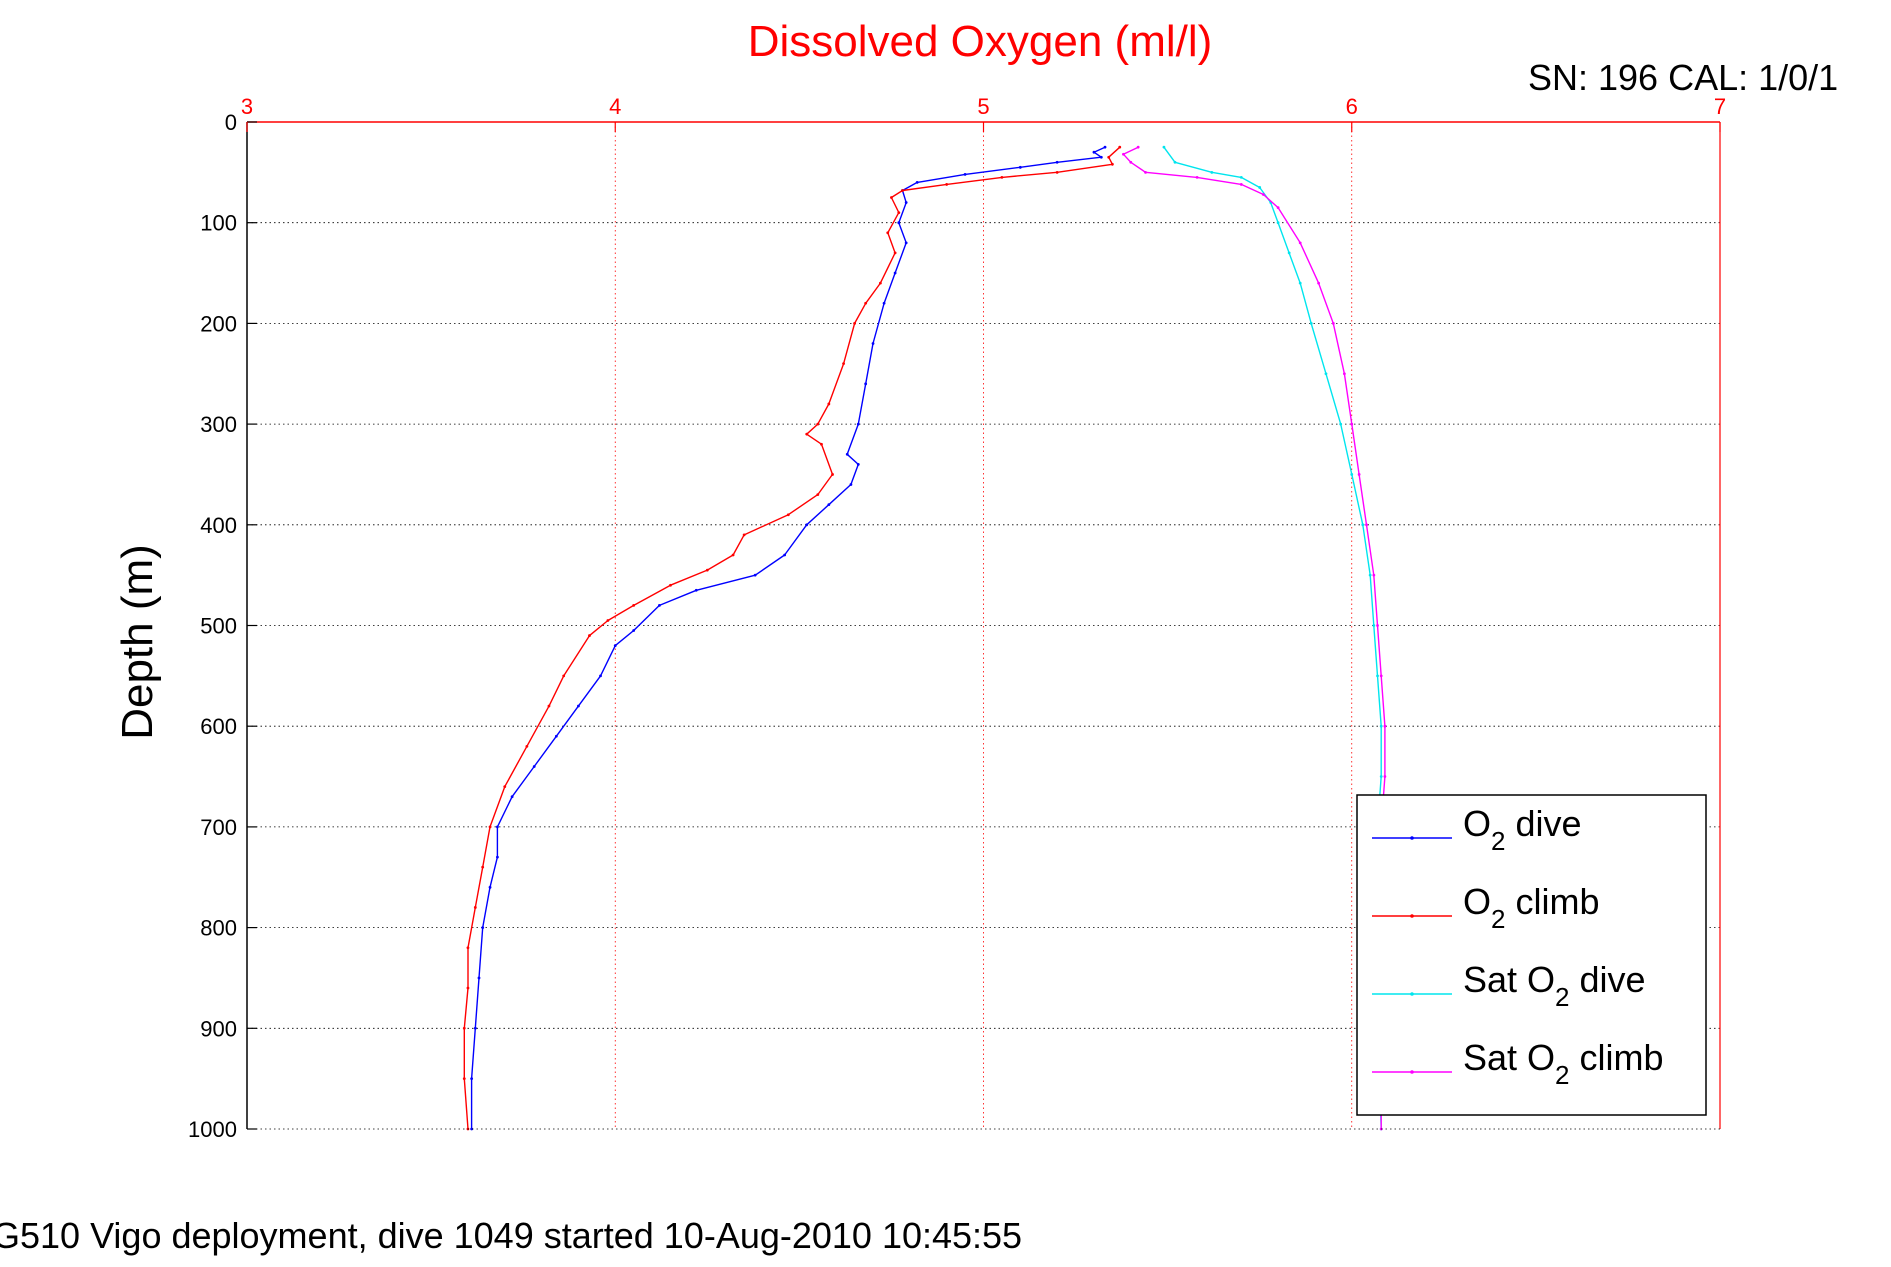 The width and height of the screenshot is (1891, 1267). I want to click on y-tick-label: 100, so click(218, 223).